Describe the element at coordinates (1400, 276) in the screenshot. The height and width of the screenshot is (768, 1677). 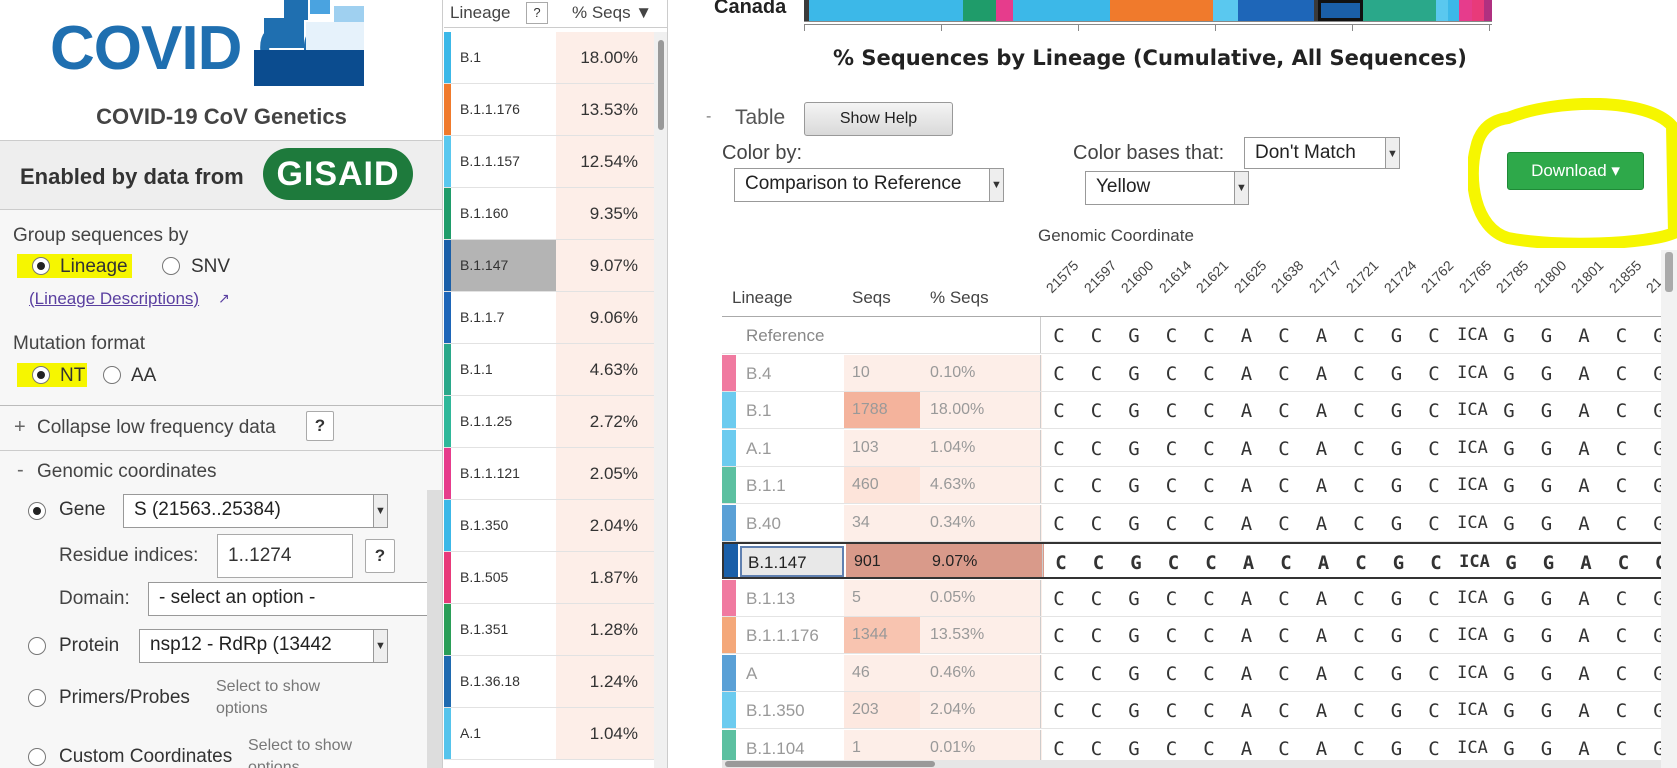
I see `position-label: 21724` at that location.